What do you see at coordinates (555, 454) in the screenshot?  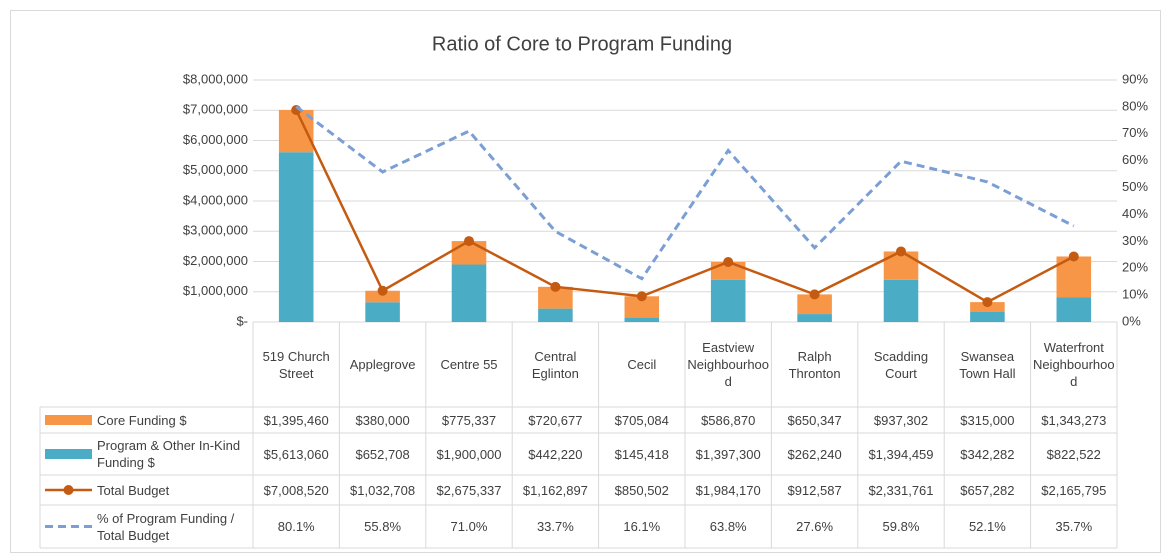 I see `table-value-box: $442,220` at bounding box center [555, 454].